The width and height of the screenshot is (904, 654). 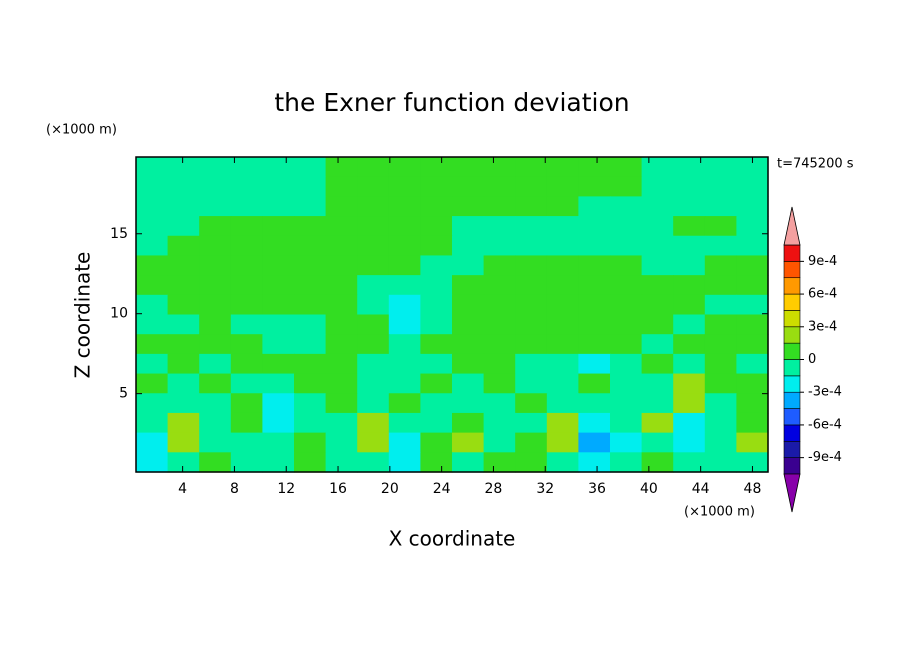 What do you see at coordinates (649, 489) in the screenshot?
I see `x-tick-label: 40` at bounding box center [649, 489].